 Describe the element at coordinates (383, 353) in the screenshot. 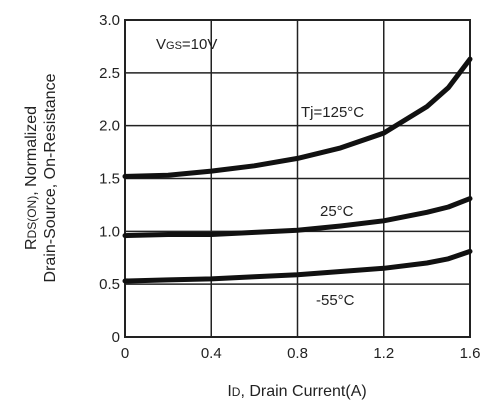

I see `x-tick-label: 1.2` at that location.